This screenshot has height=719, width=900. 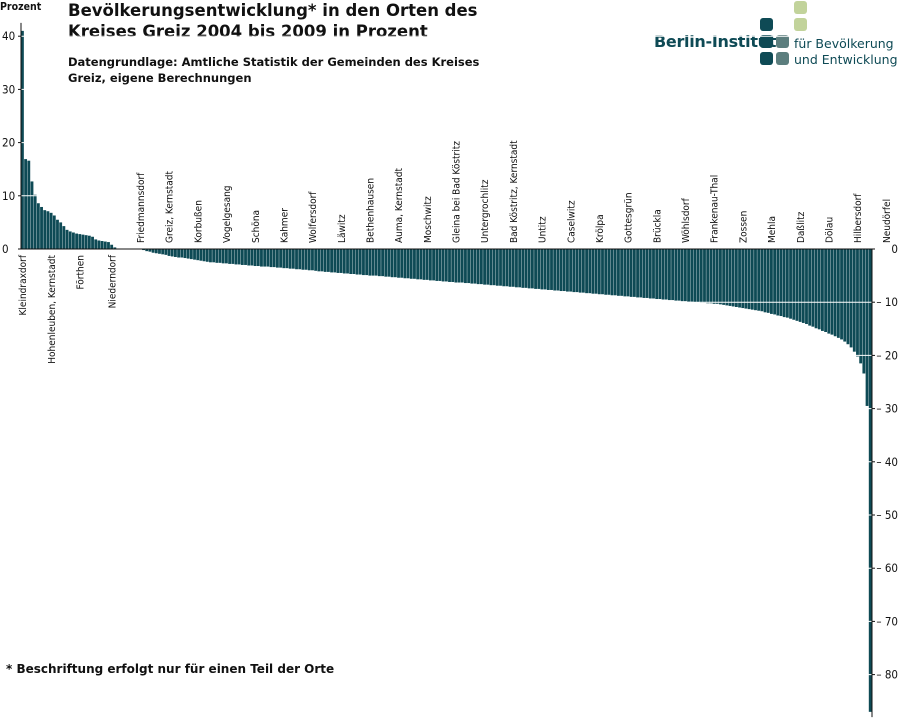 What do you see at coordinates (141, 207) in the screenshot?
I see `place-label: Friedmannsdorf` at bounding box center [141, 207].